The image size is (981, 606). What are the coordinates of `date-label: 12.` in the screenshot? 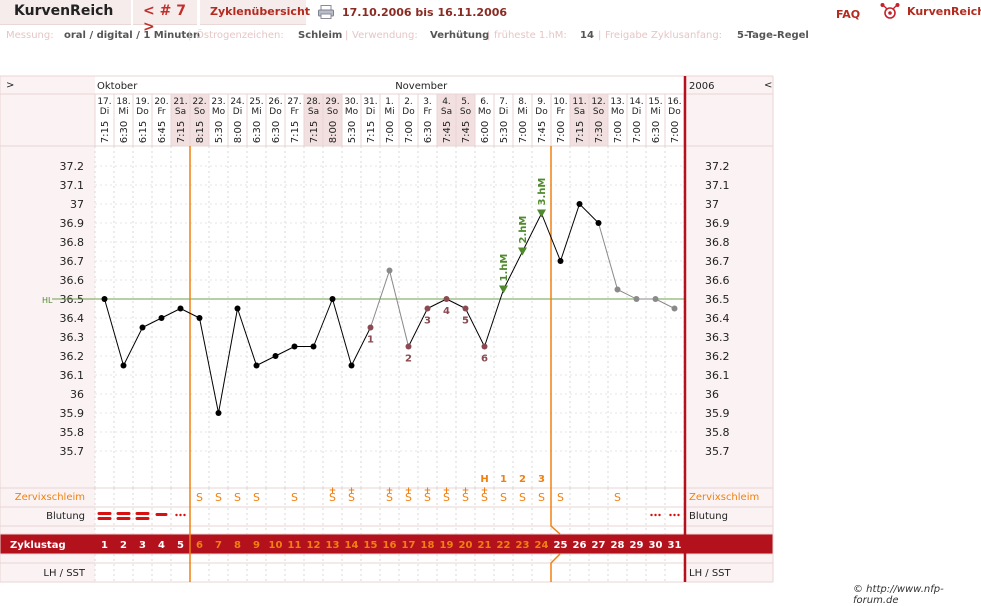 It's located at (598, 102).